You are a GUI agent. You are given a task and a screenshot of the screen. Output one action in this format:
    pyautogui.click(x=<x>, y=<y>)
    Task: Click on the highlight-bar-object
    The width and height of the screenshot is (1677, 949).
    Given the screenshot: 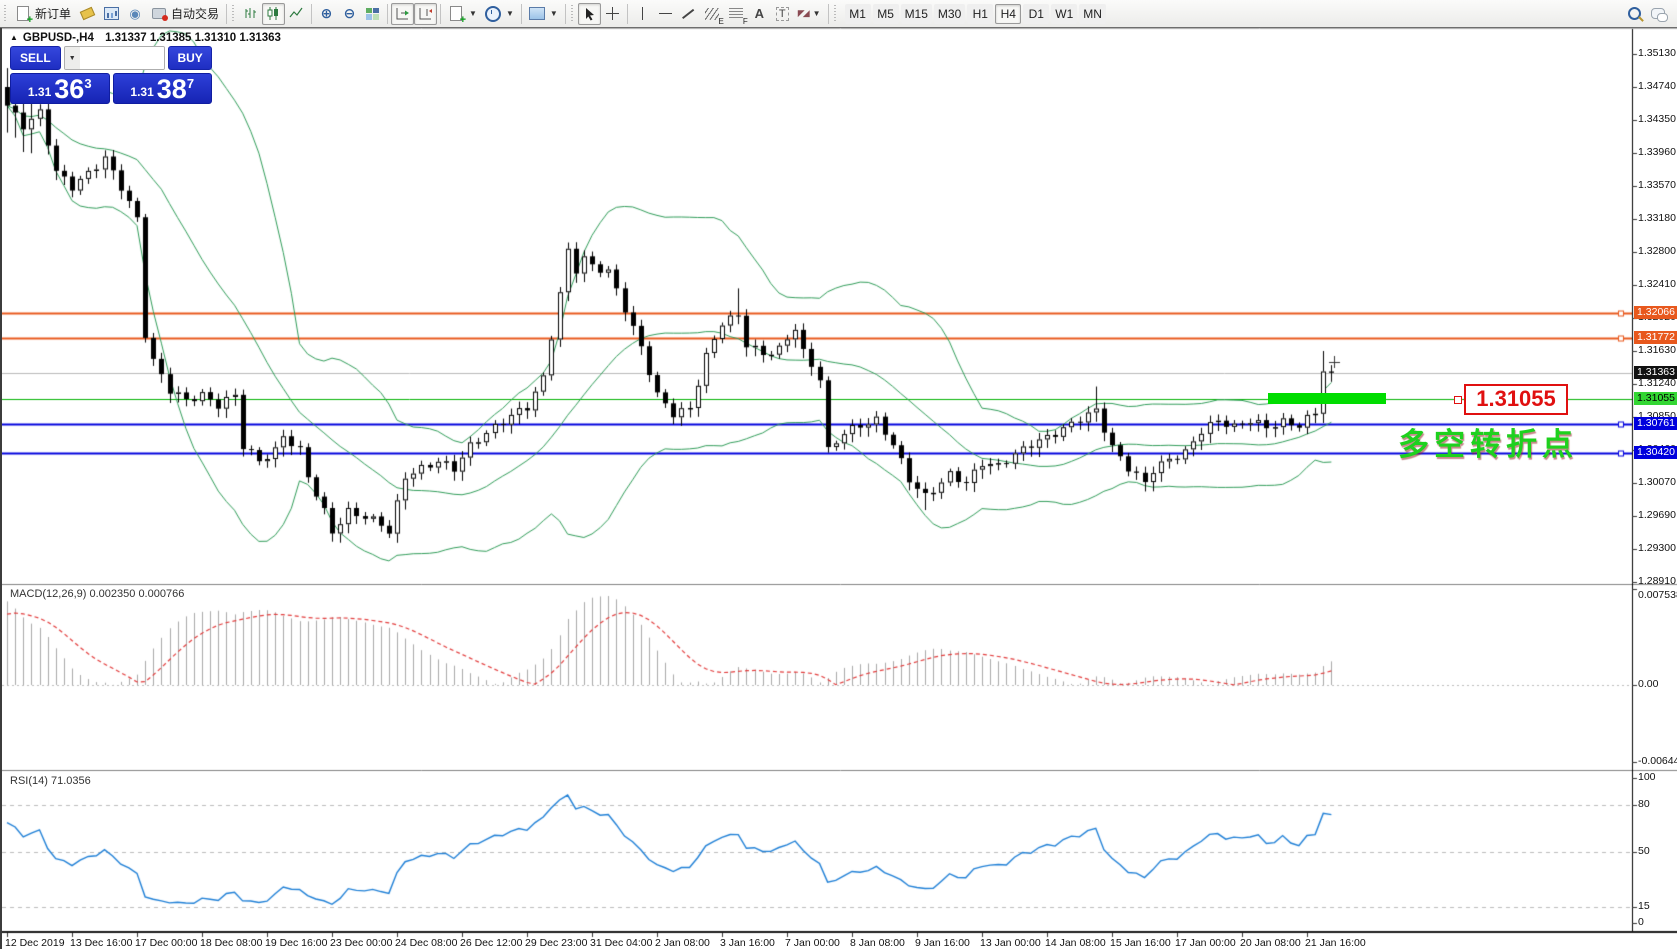 What is the action you would take?
    pyautogui.click(x=1327, y=398)
    